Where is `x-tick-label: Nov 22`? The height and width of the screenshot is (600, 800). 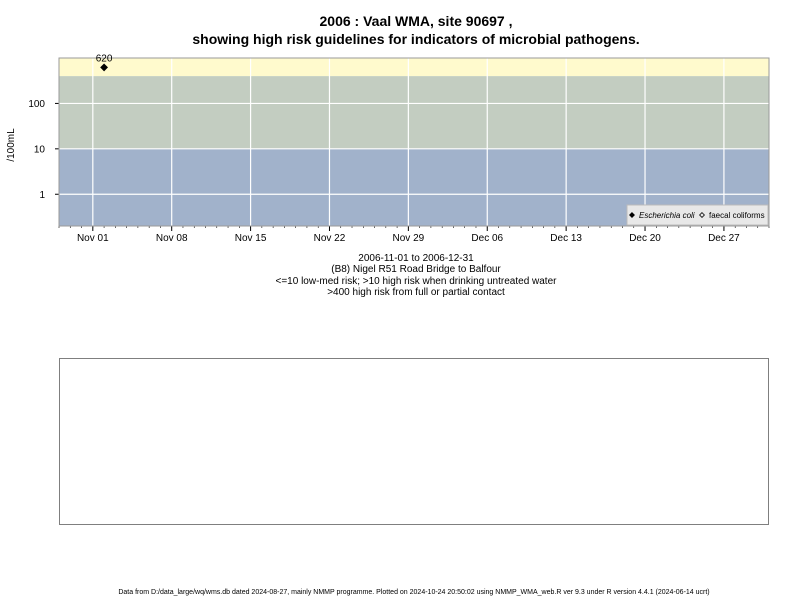
x-tick-label: Nov 22 is located at coordinates (330, 238).